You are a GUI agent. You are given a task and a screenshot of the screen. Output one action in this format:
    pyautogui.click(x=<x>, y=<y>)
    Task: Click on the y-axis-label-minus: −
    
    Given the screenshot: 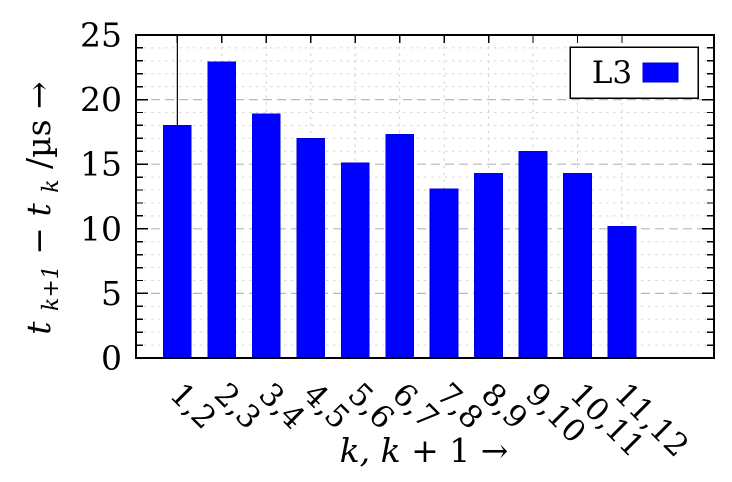 What is the action you would take?
    pyautogui.click(x=38, y=236)
    